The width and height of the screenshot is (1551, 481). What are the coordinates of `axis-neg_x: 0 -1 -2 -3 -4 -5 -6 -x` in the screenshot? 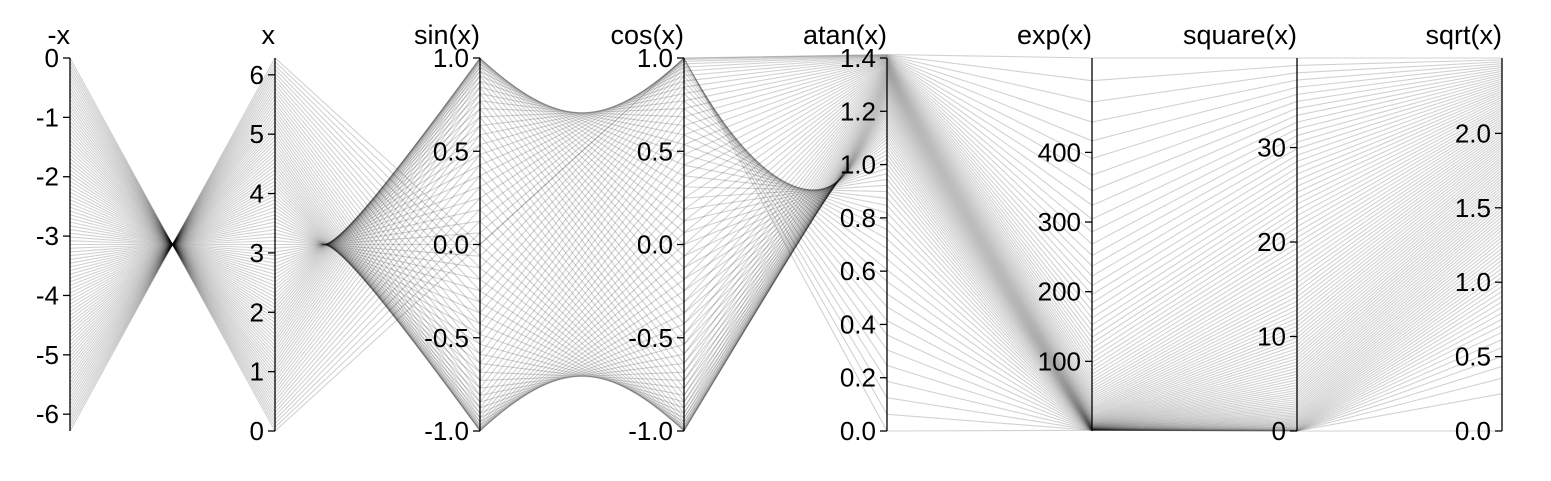 It's located at (53, 225).